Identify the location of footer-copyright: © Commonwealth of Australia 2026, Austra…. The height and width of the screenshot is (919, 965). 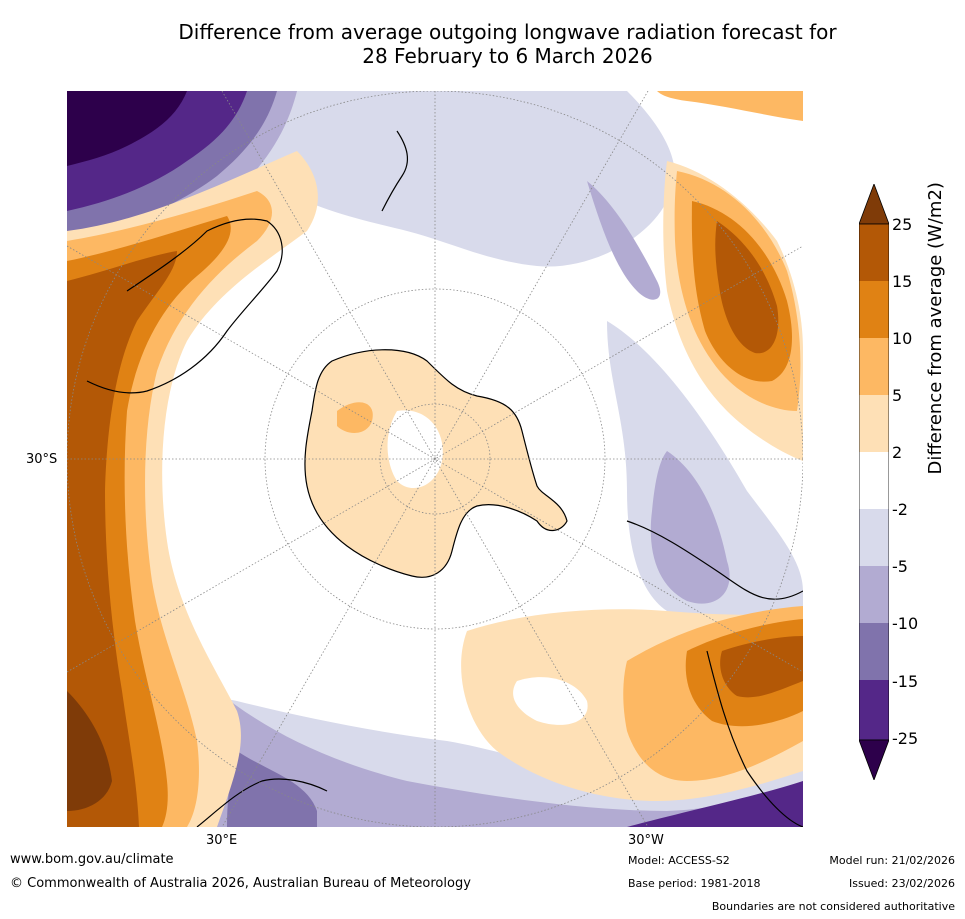
(240, 883).